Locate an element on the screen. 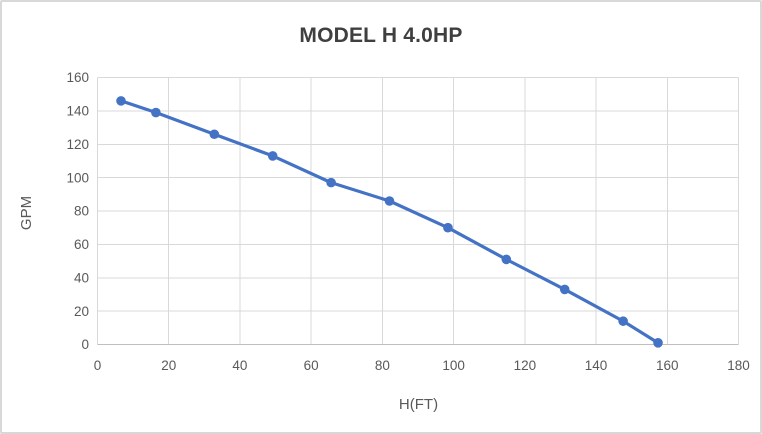 The image size is (762, 434). y-tick-label: 160 is located at coordinates (77, 77).